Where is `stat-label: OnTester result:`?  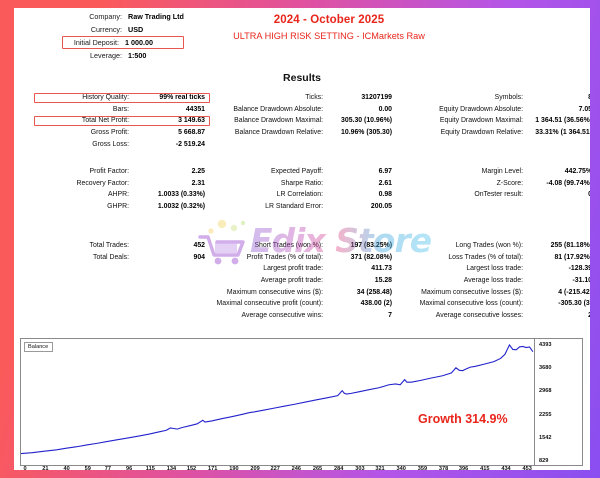
stat-label: OnTester result: is located at coordinates (498, 195).